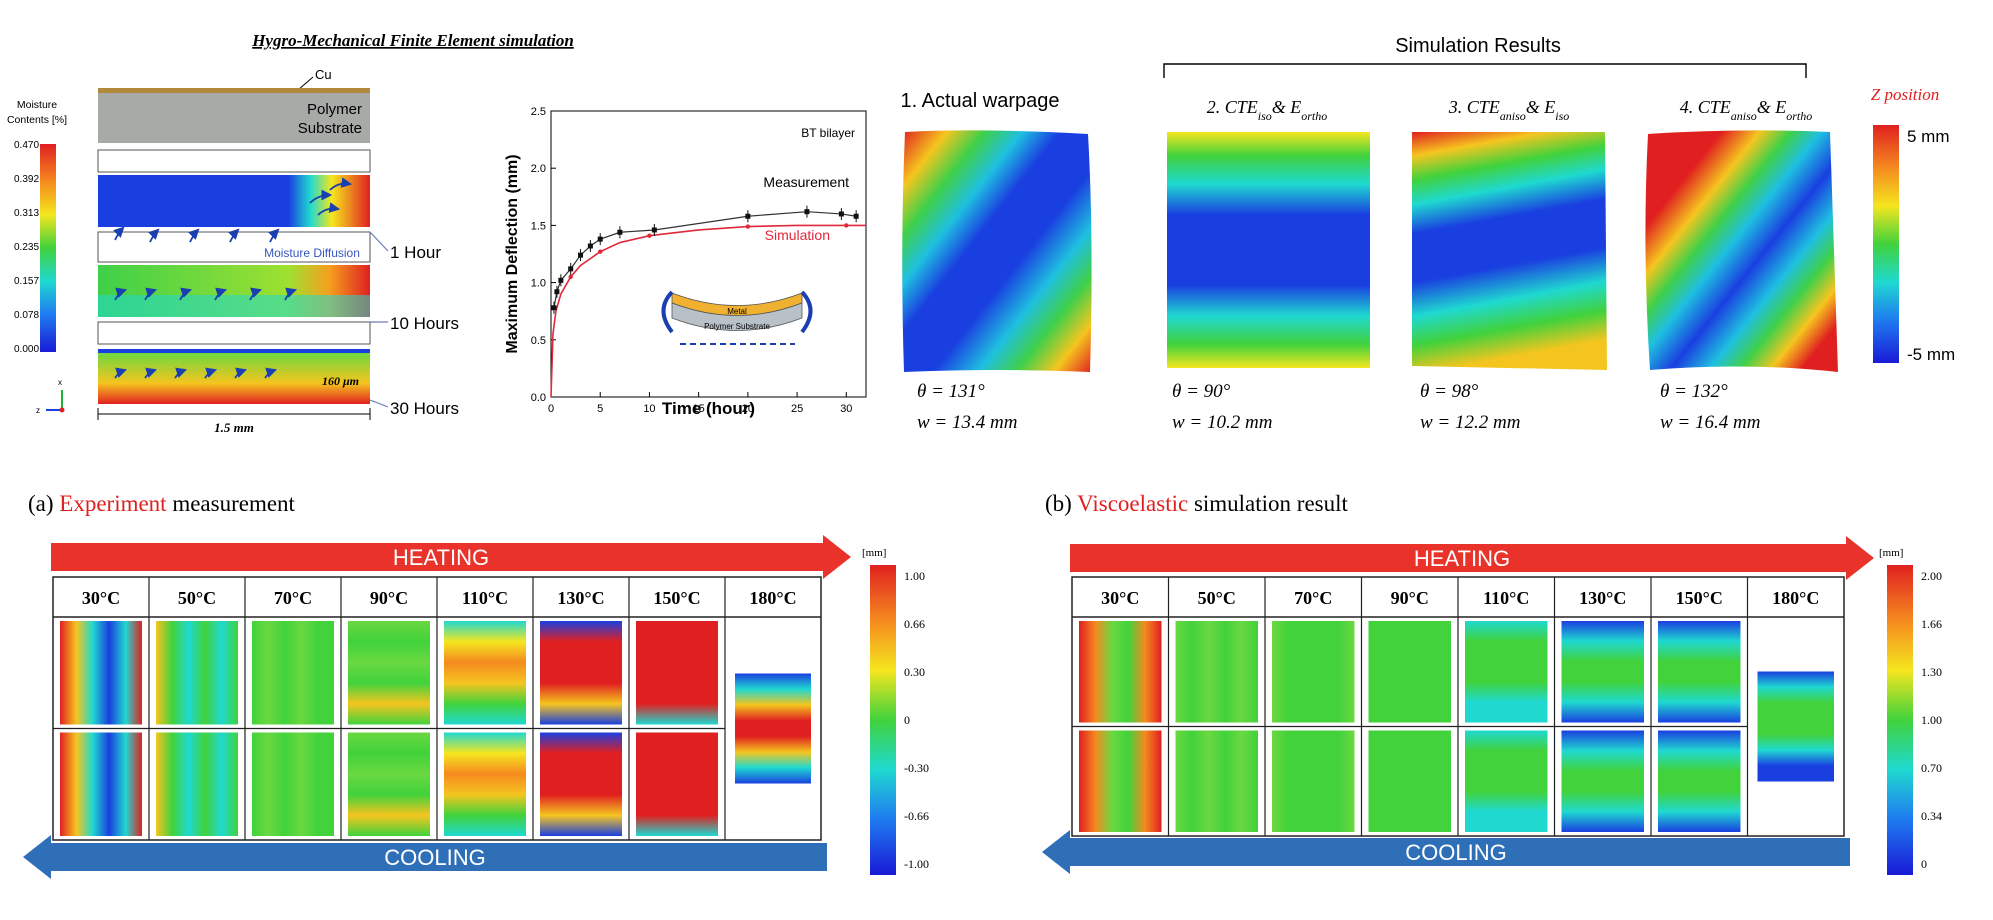  What do you see at coordinates (485, 598) in the screenshot?
I see `temperature-header: 110°C` at bounding box center [485, 598].